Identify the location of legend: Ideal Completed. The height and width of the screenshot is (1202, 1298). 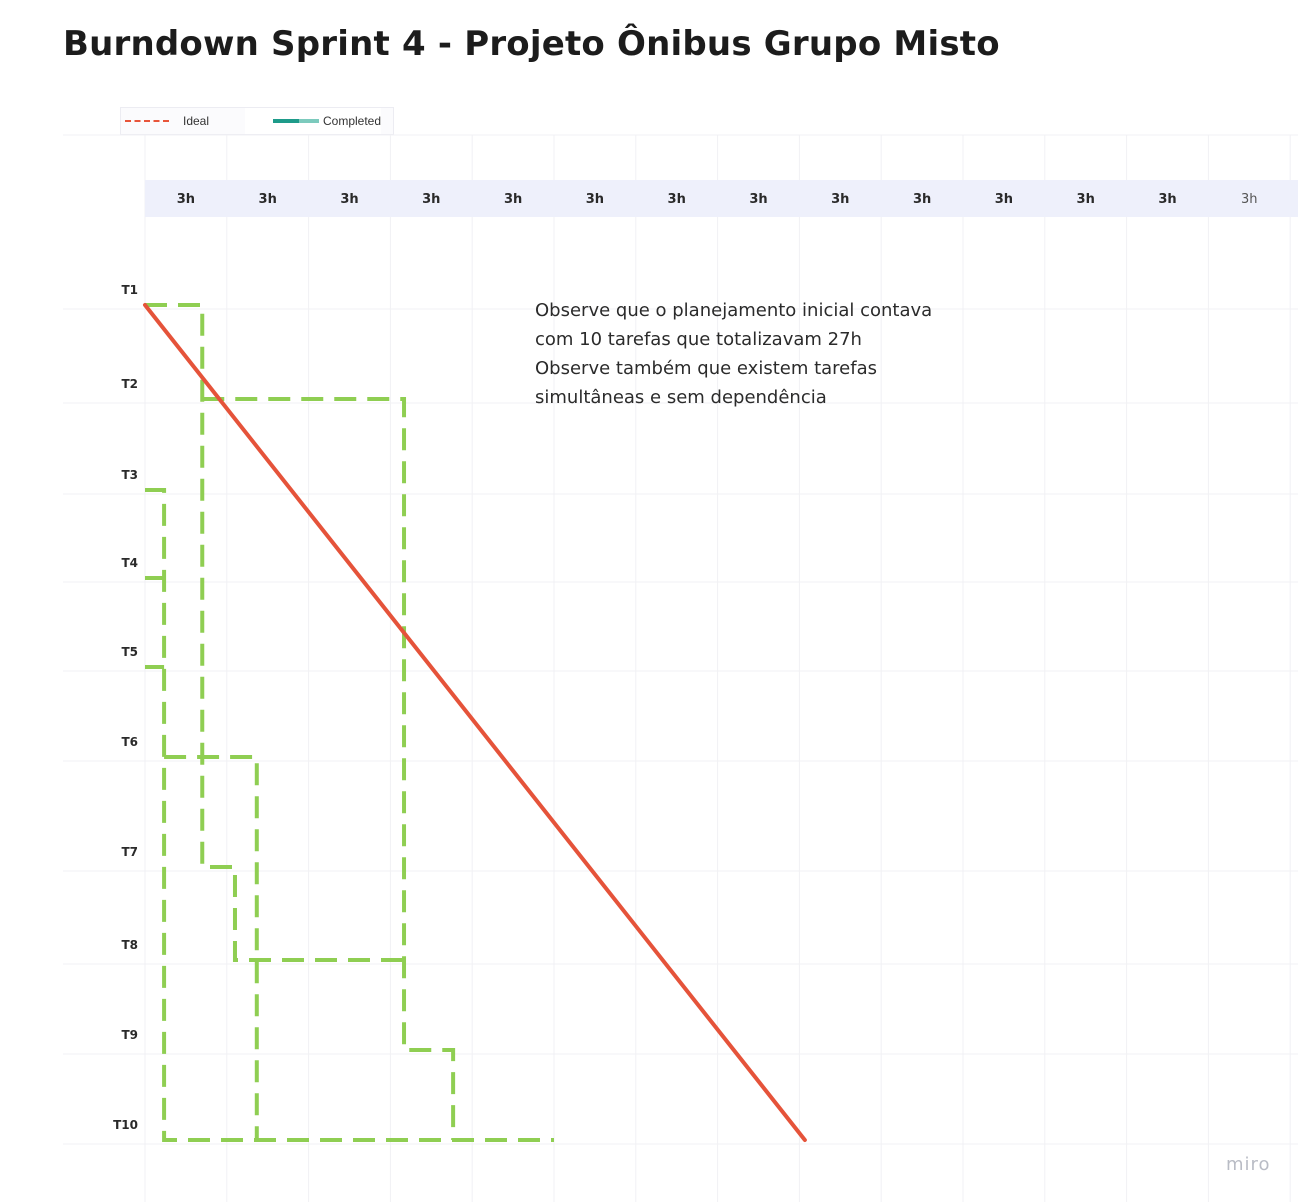
(257, 121).